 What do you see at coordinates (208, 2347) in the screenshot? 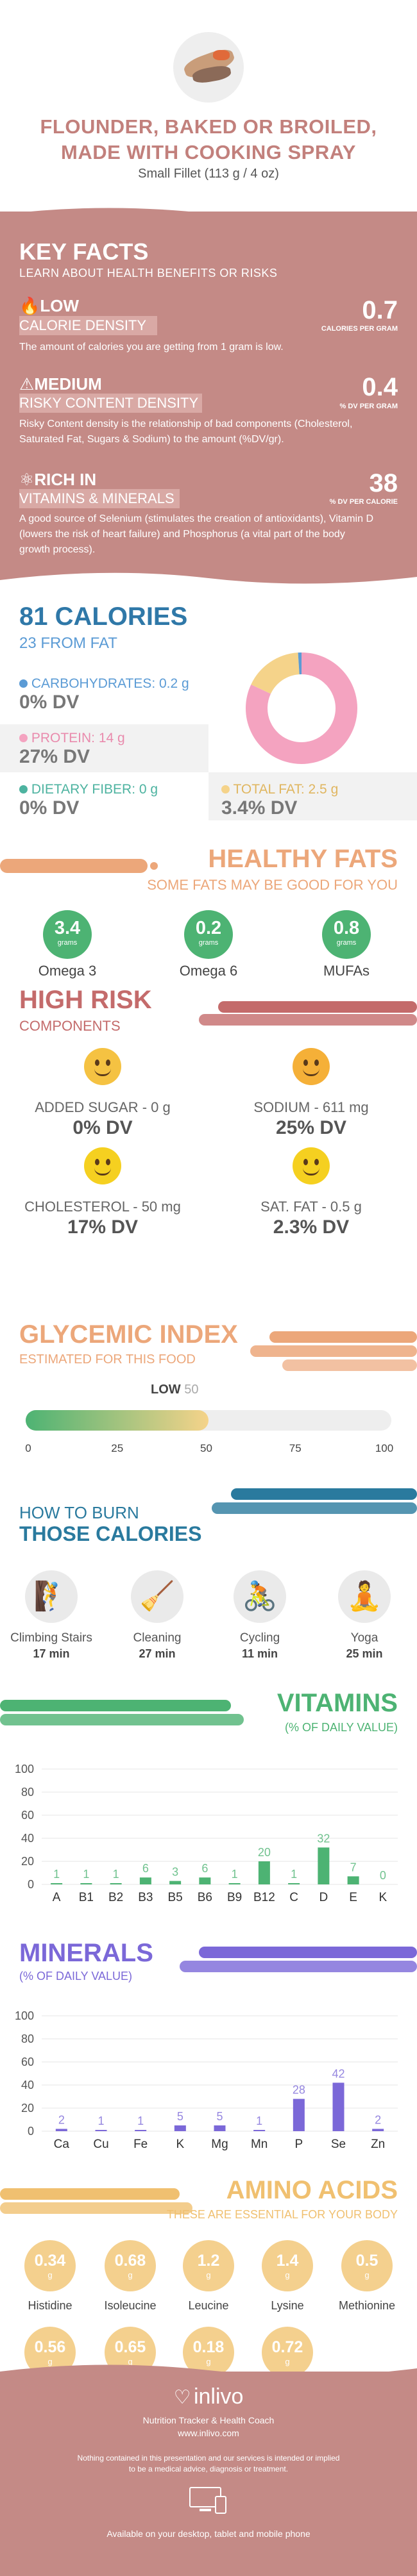
I see `amino-value: 0.18` at bounding box center [208, 2347].